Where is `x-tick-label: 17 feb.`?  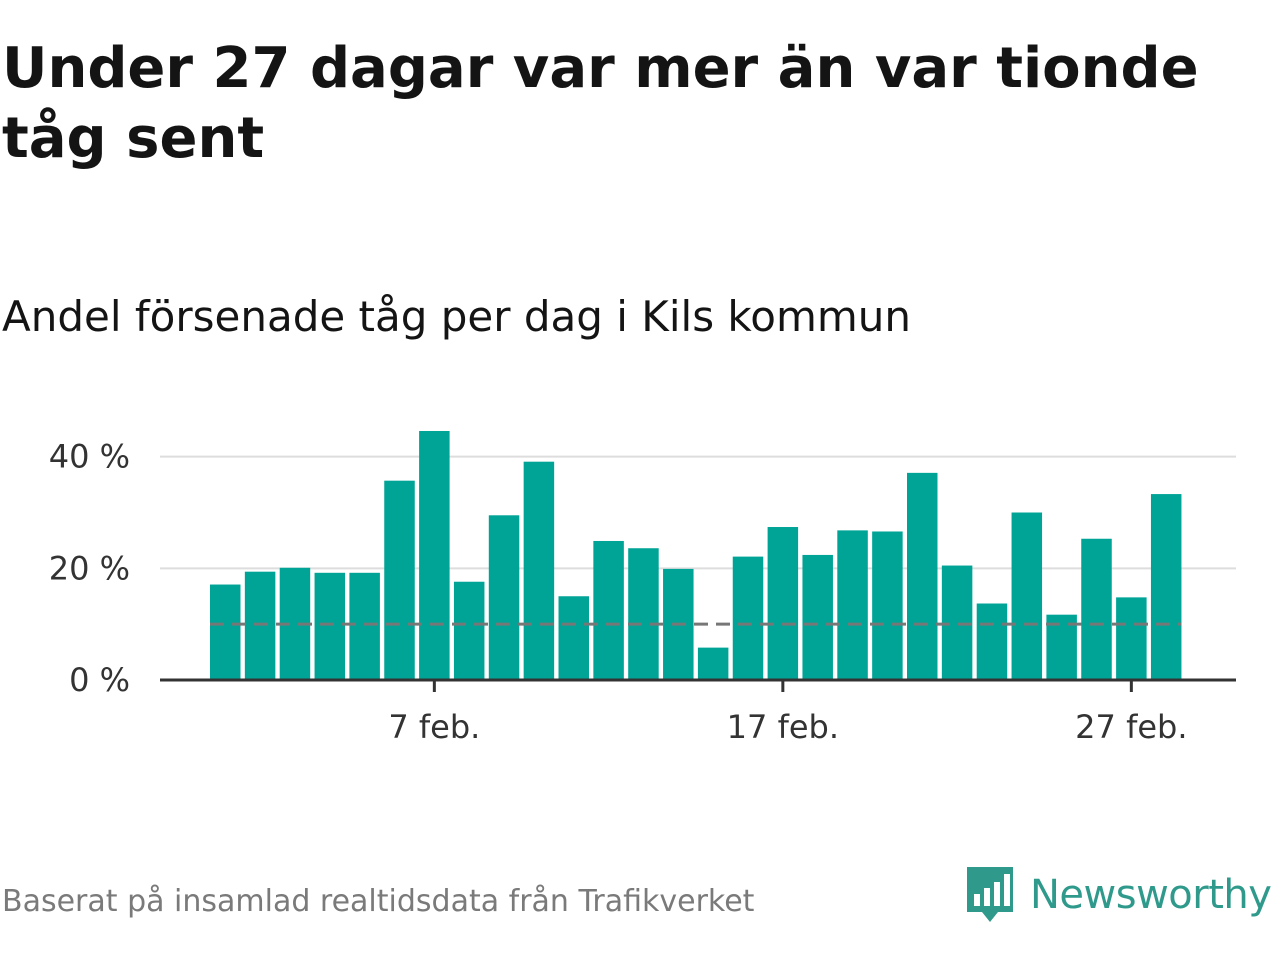
x-tick-label: 17 feb. is located at coordinates (783, 727).